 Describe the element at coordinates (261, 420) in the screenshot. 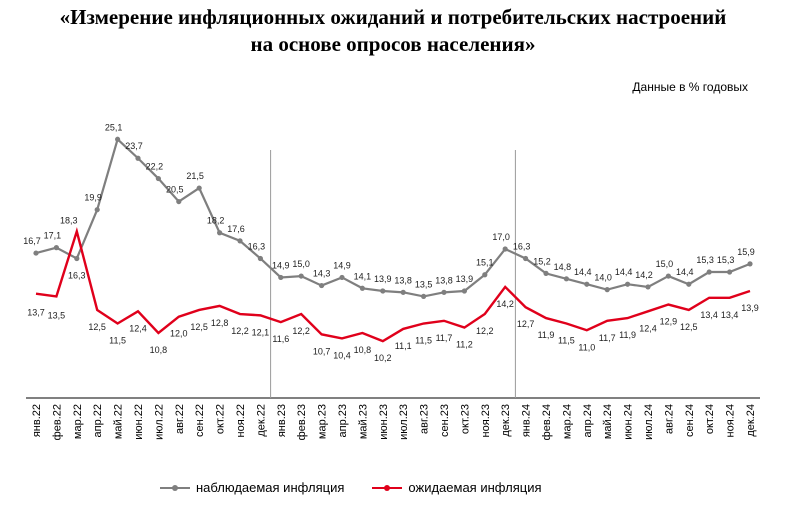

I see `x-tick-label: дек.22` at that location.